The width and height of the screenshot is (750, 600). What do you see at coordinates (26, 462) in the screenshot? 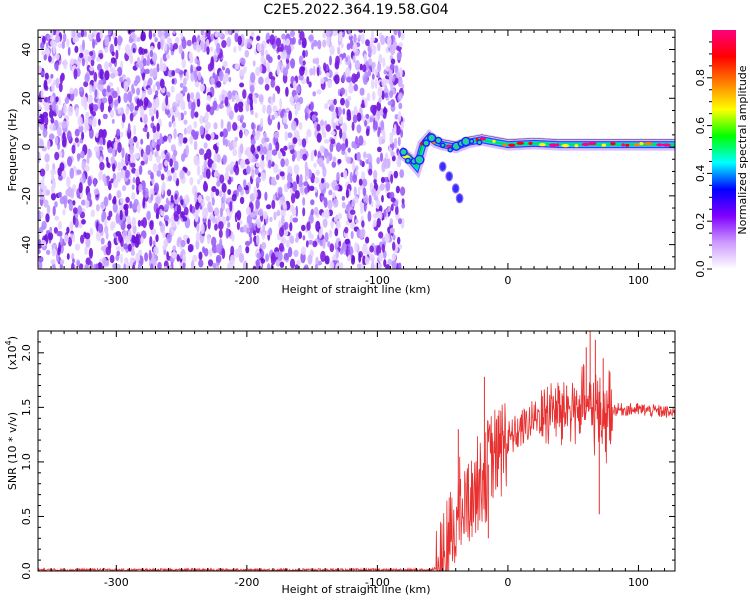
I see `y-tick-label: 1.0` at bounding box center [26, 462].